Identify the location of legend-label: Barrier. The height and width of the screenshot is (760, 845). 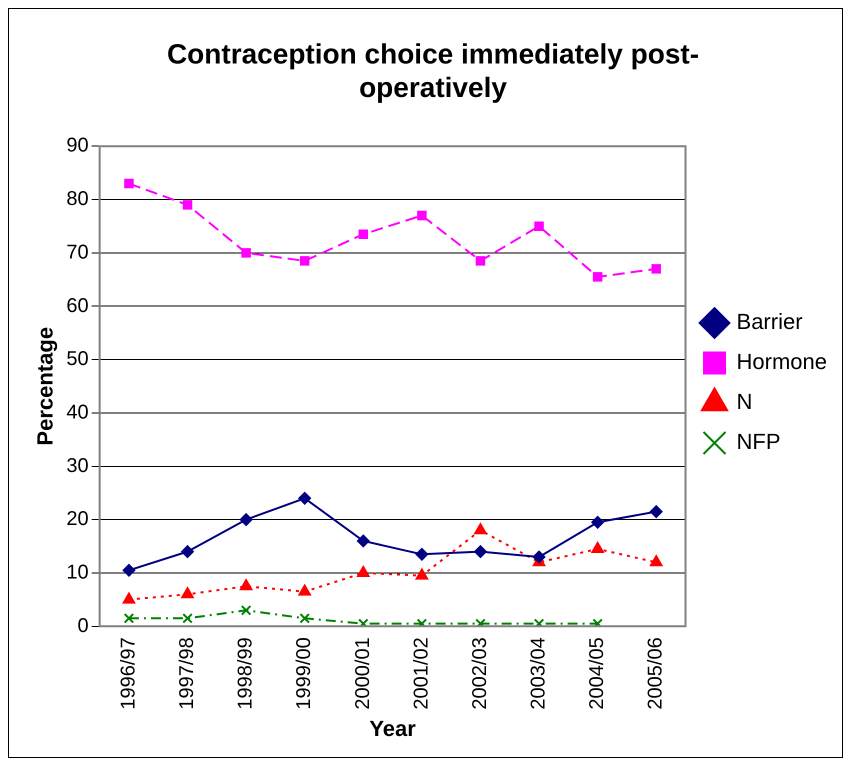
(769, 321).